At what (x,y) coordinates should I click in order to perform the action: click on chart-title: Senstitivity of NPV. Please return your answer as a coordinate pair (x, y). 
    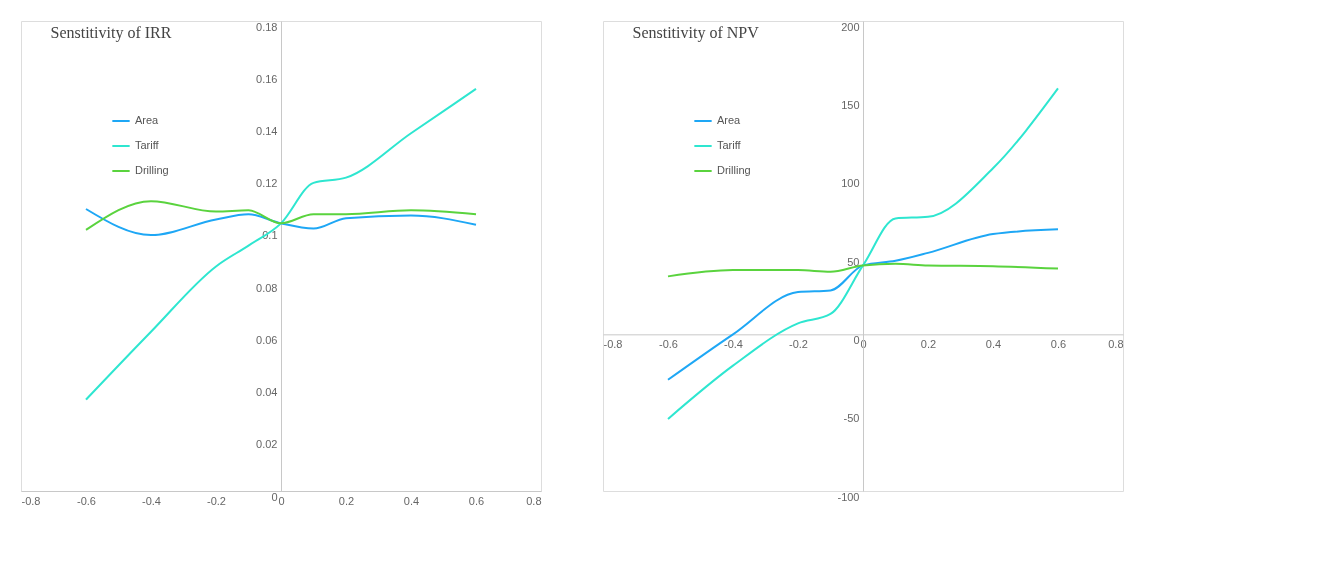
    Looking at the image, I should click on (696, 32).